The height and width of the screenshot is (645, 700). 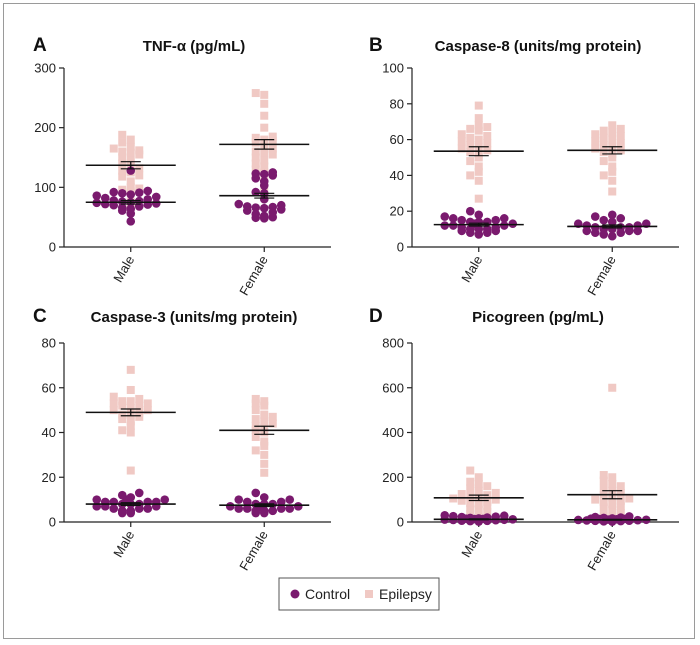 I want to click on y-tick-label: 800, so click(x=393, y=343).